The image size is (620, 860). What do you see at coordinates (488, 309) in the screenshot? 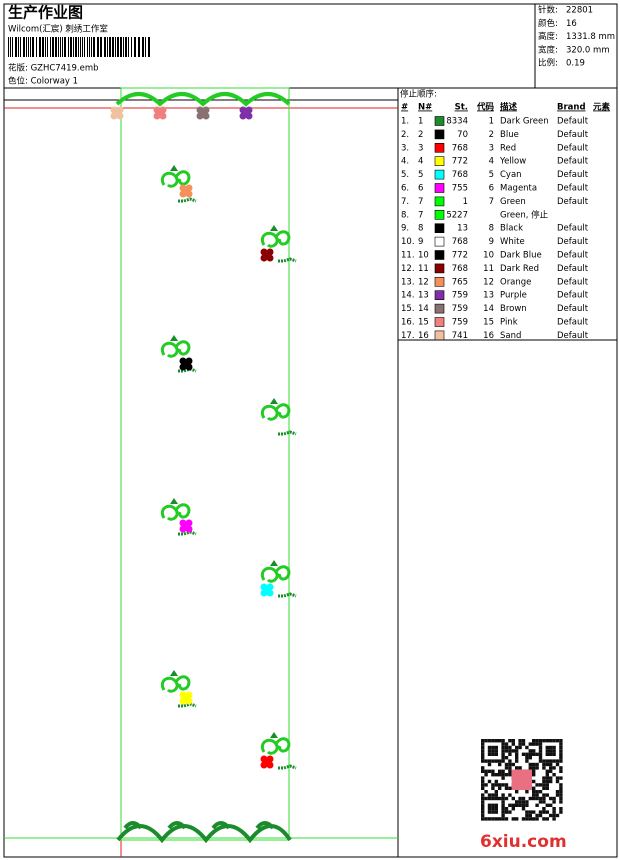
I see `code: 14` at bounding box center [488, 309].